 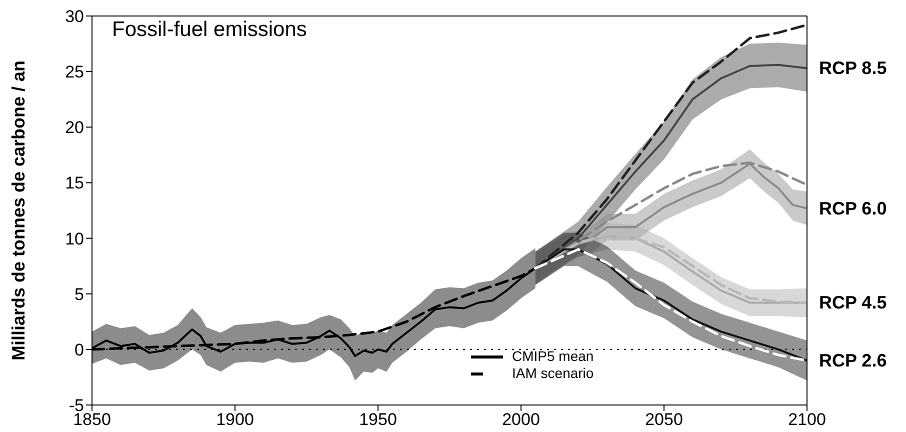 I want to click on series-label: RCP 2.6, so click(x=853, y=360).